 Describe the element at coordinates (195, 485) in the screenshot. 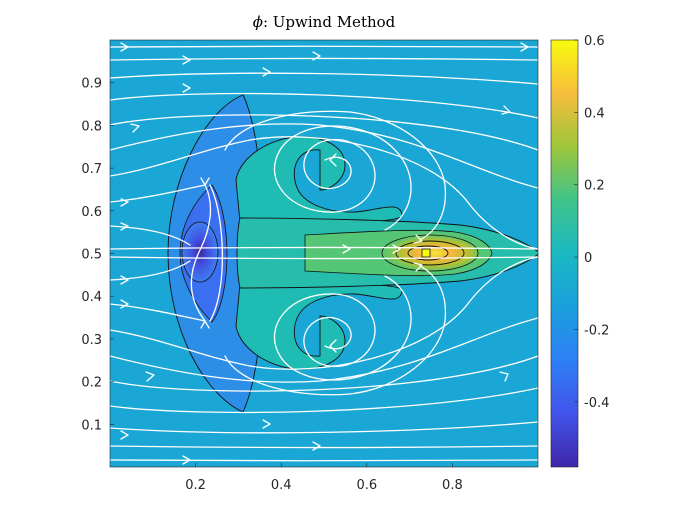

I see `x-tick-label: 0.2` at that location.